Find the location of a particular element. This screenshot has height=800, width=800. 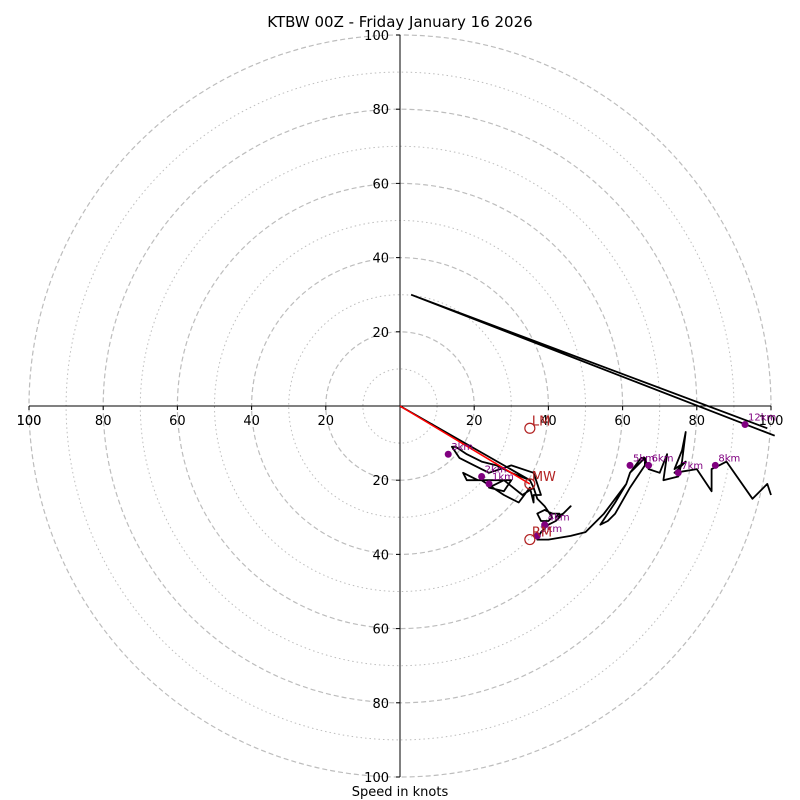

x-axis-label: Speed in knots is located at coordinates (400, 792).